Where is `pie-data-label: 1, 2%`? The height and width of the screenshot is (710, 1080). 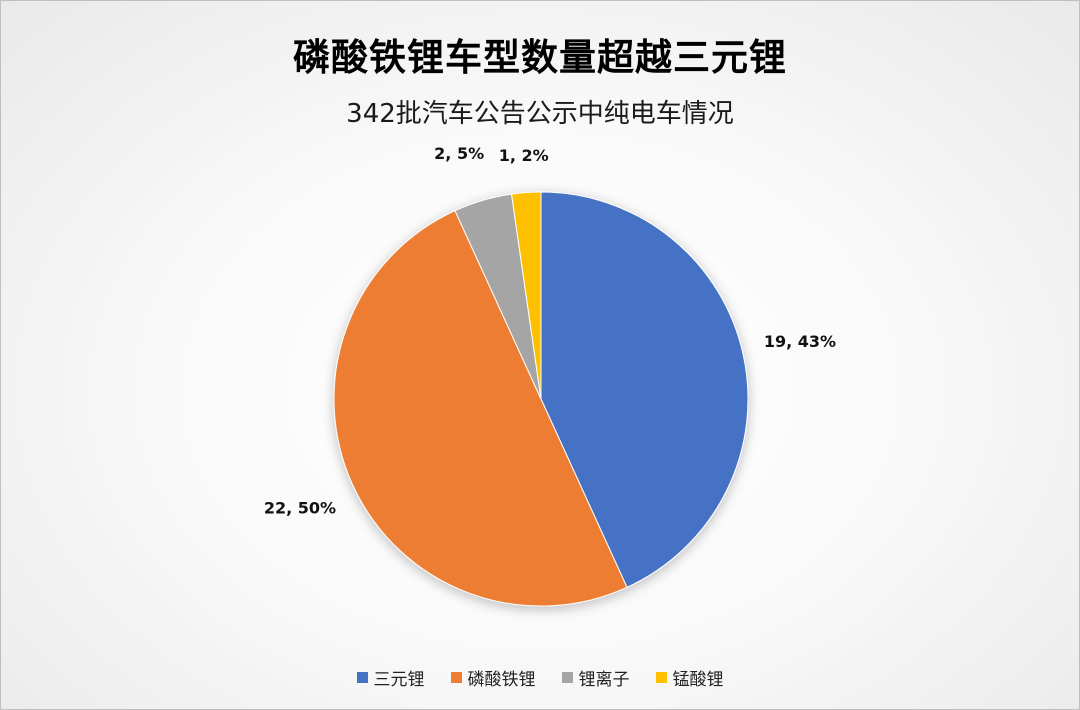
pie-data-label: 1, 2% is located at coordinates (524, 155).